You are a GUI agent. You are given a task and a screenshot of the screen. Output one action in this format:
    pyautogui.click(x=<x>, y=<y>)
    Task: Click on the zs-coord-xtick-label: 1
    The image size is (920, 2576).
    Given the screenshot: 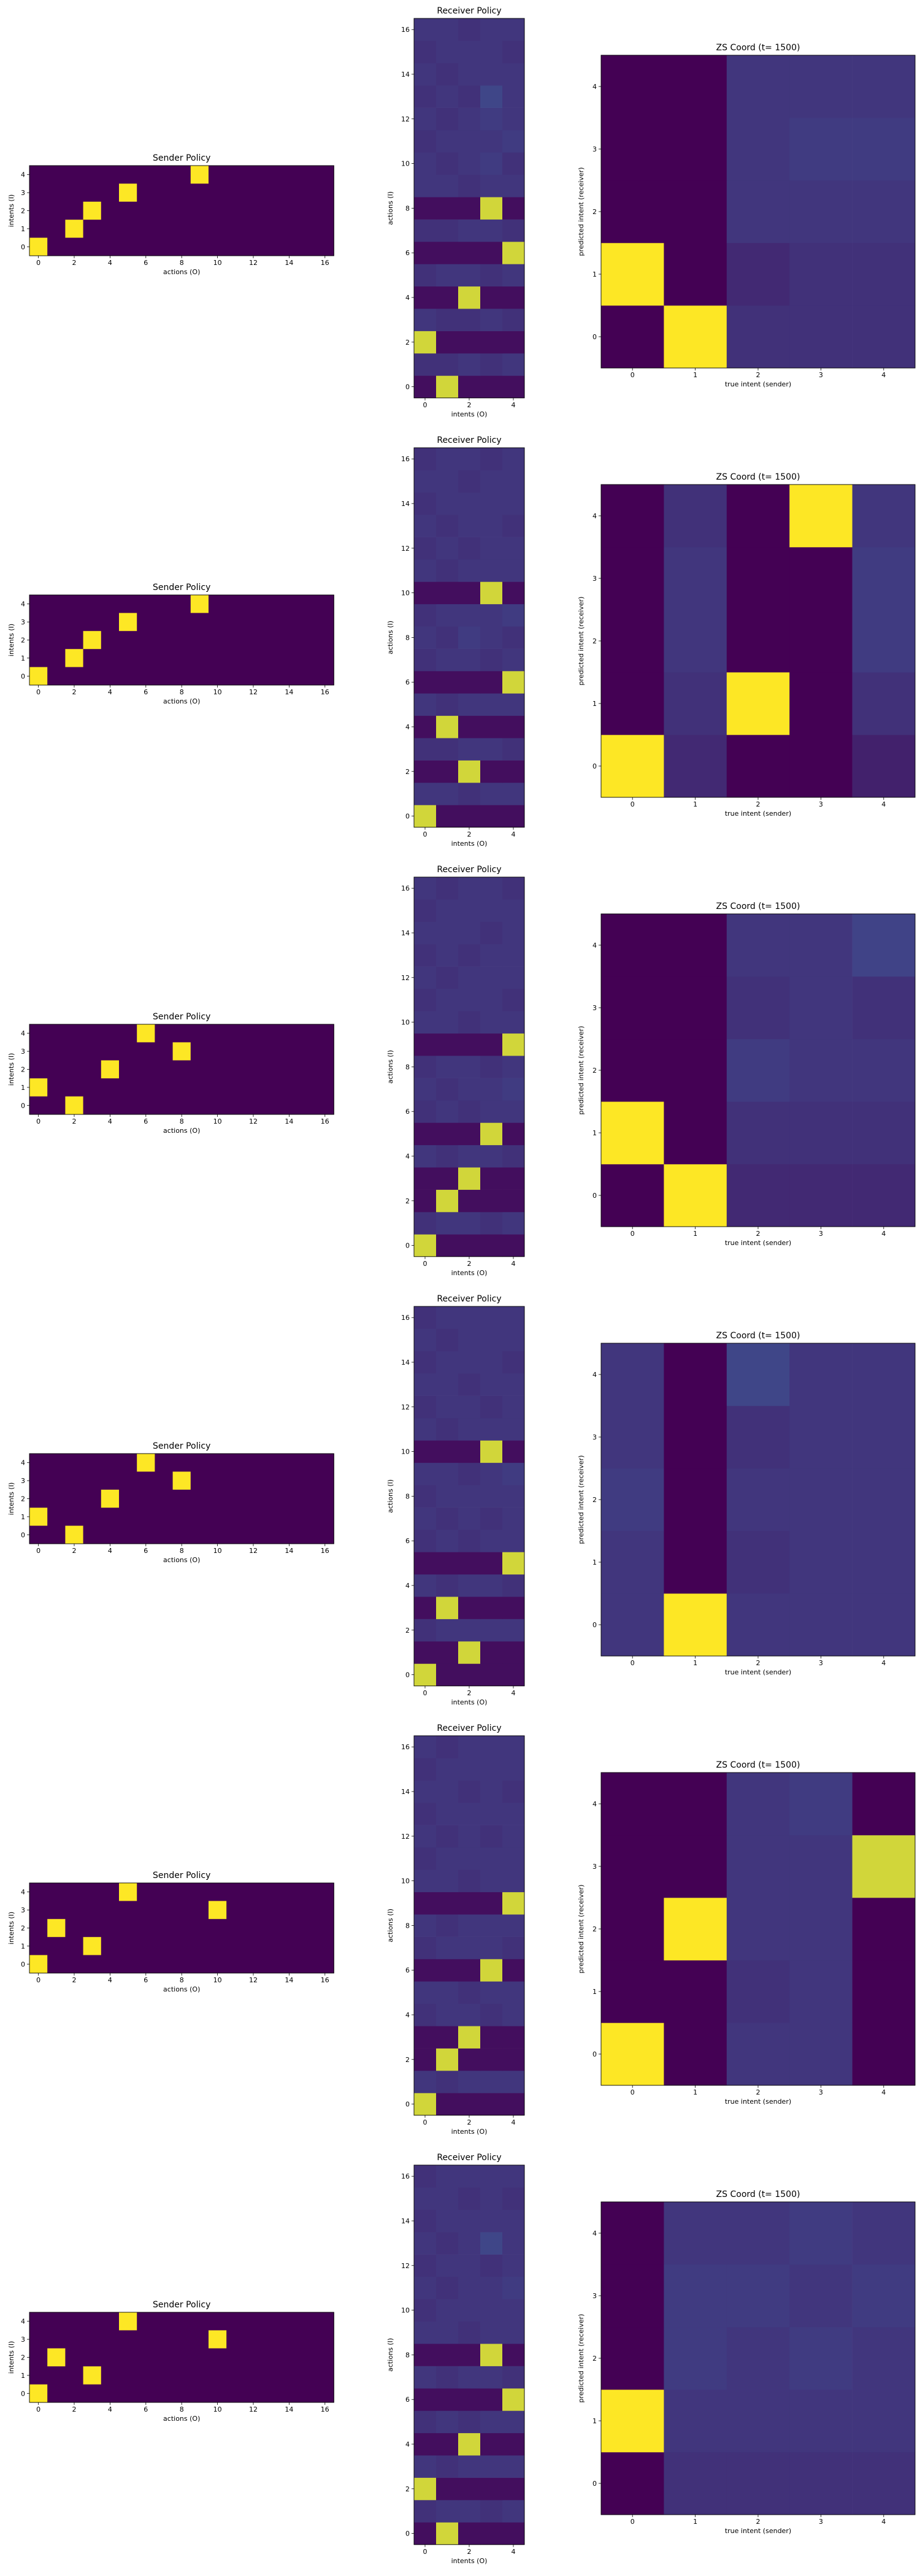 What is the action you would take?
    pyautogui.click(x=695, y=2522)
    